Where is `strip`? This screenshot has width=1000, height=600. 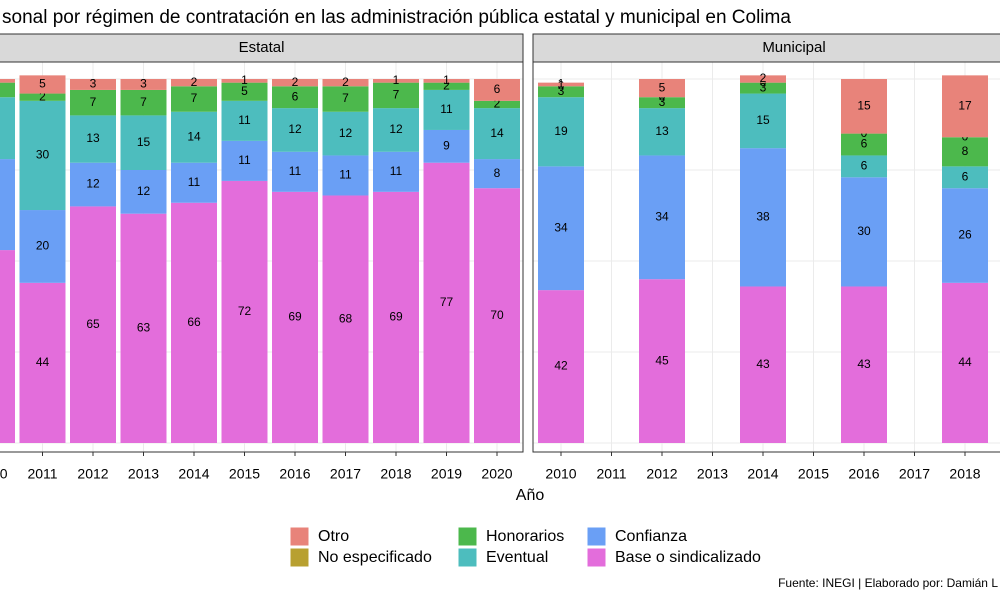 strip is located at coordinates (262, 48).